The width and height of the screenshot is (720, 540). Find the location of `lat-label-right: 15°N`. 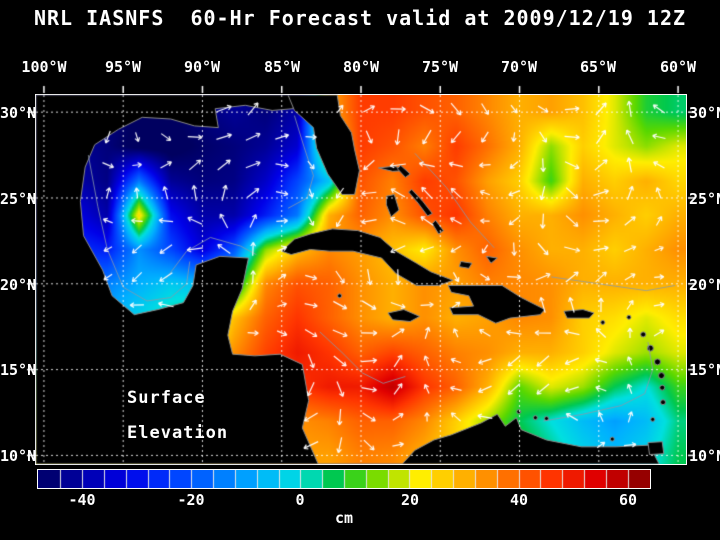

lat-label-right: 15°N is located at coordinates (704, 370).